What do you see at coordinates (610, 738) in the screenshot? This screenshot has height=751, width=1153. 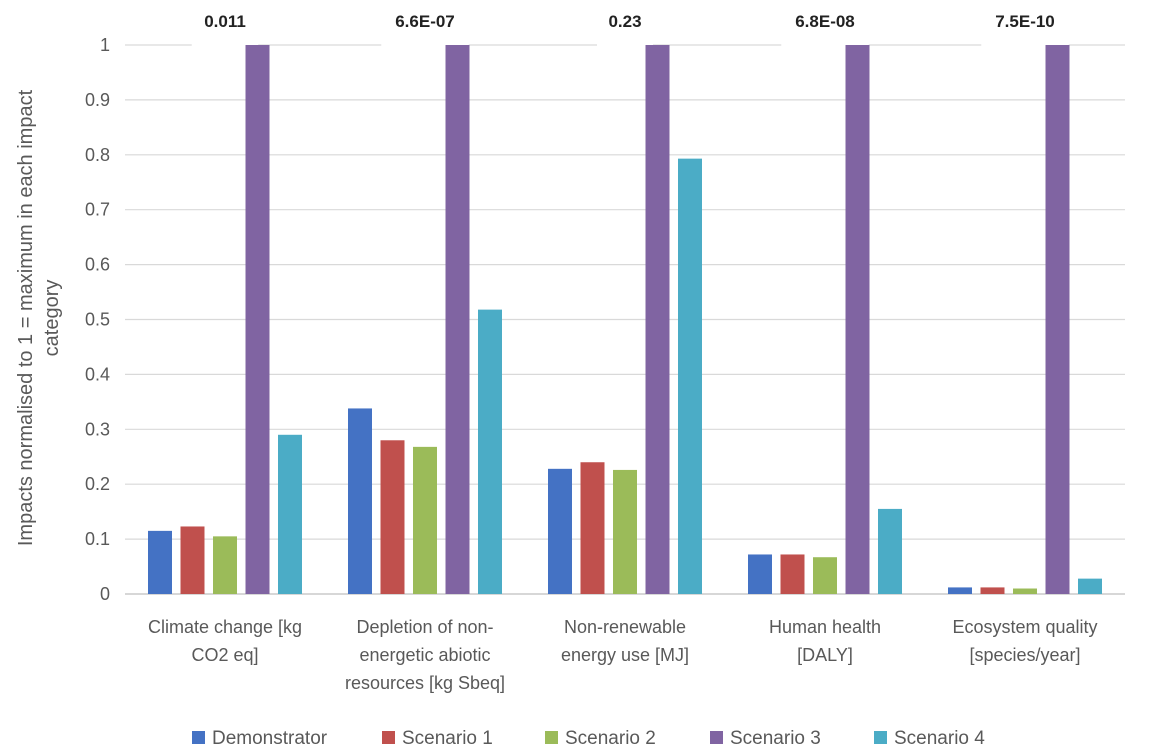 I see `legend-label: Scenario 2` at bounding box center [610, 738].